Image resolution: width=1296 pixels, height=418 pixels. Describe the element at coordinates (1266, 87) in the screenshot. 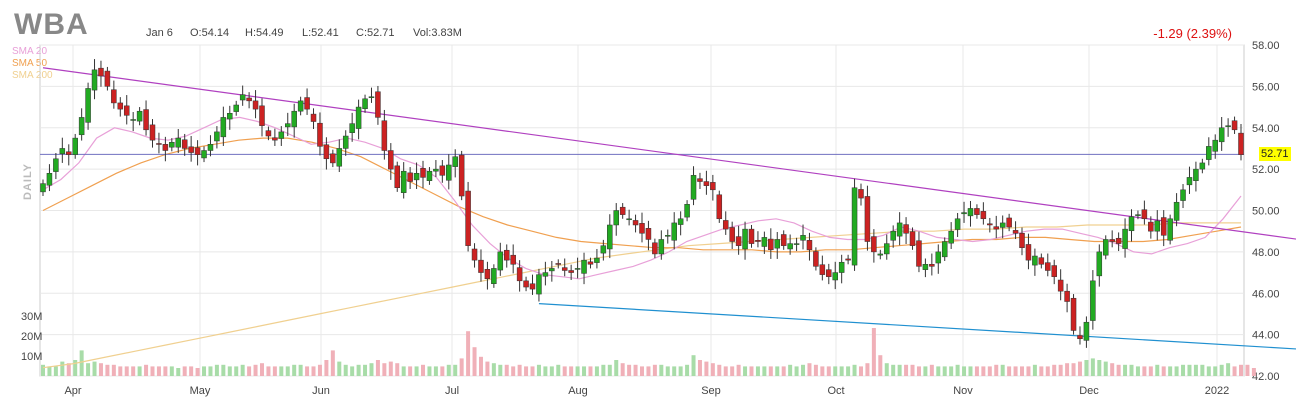

I see `y-tick-label: 56.00` at that location.